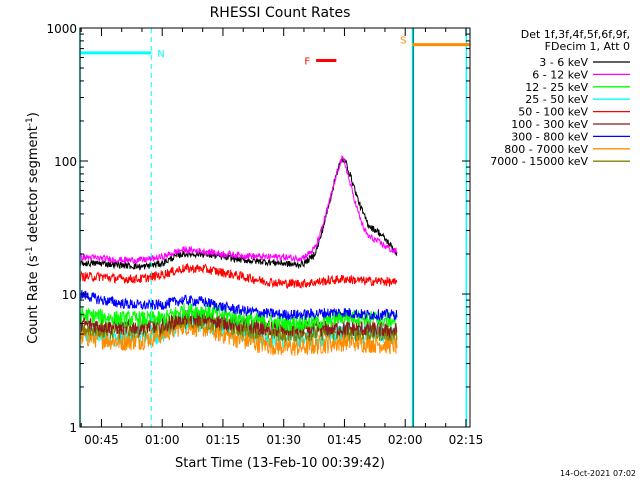 The height and width of the screenshot is (480, 640). What do you see at coordinates (466, 440) in the screenshot?
I see `x-tick-label: 02:15` at bounding box center [466, 440].